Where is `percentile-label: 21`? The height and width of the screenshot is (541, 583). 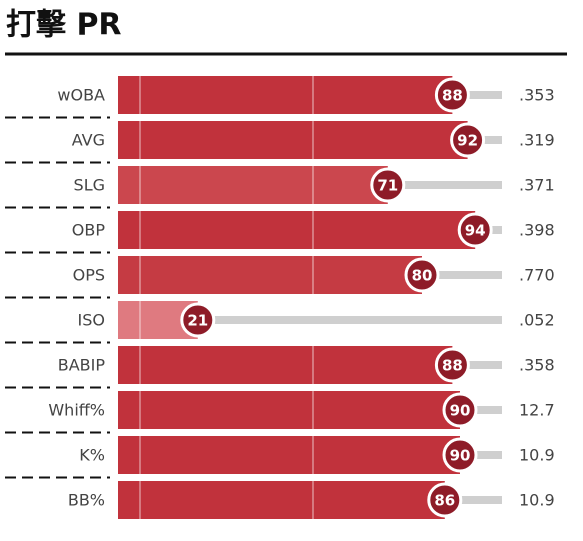
percentile-label: 21 is located at coordinates (197, 321).